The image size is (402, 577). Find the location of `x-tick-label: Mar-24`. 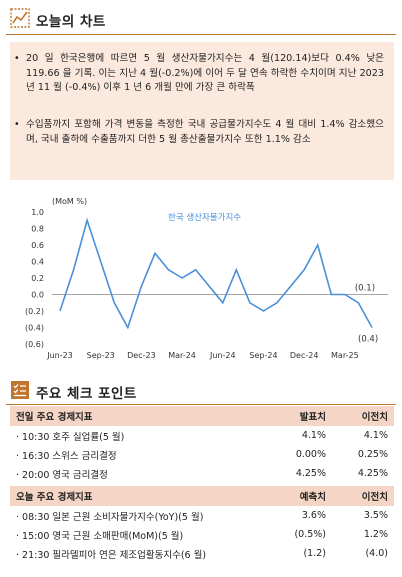

x-tick-label: Mar-24 is located at coordinates (182, 355).